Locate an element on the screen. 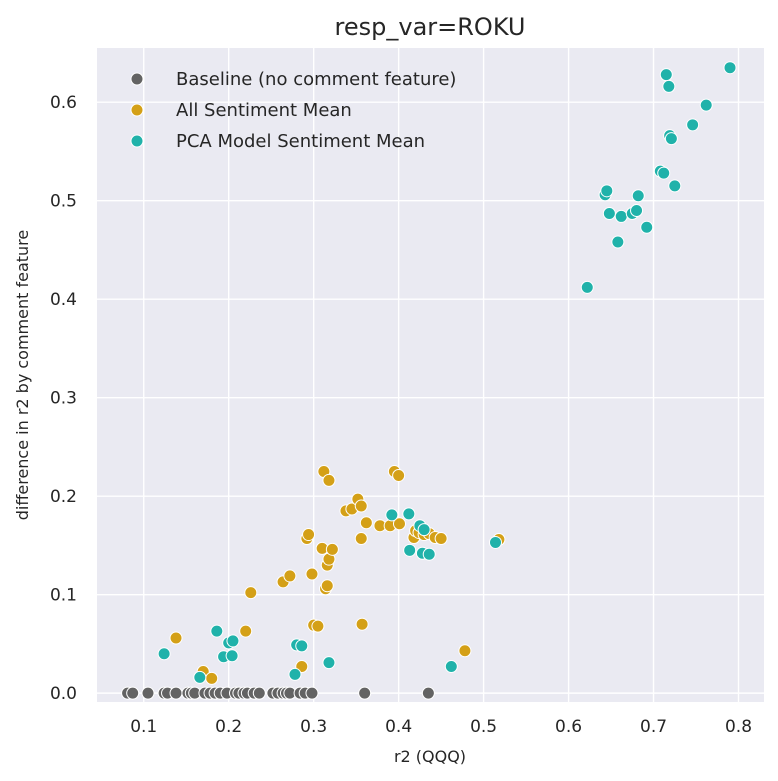  y-tick-label: 0.2 is located at coordinates (63, 497).